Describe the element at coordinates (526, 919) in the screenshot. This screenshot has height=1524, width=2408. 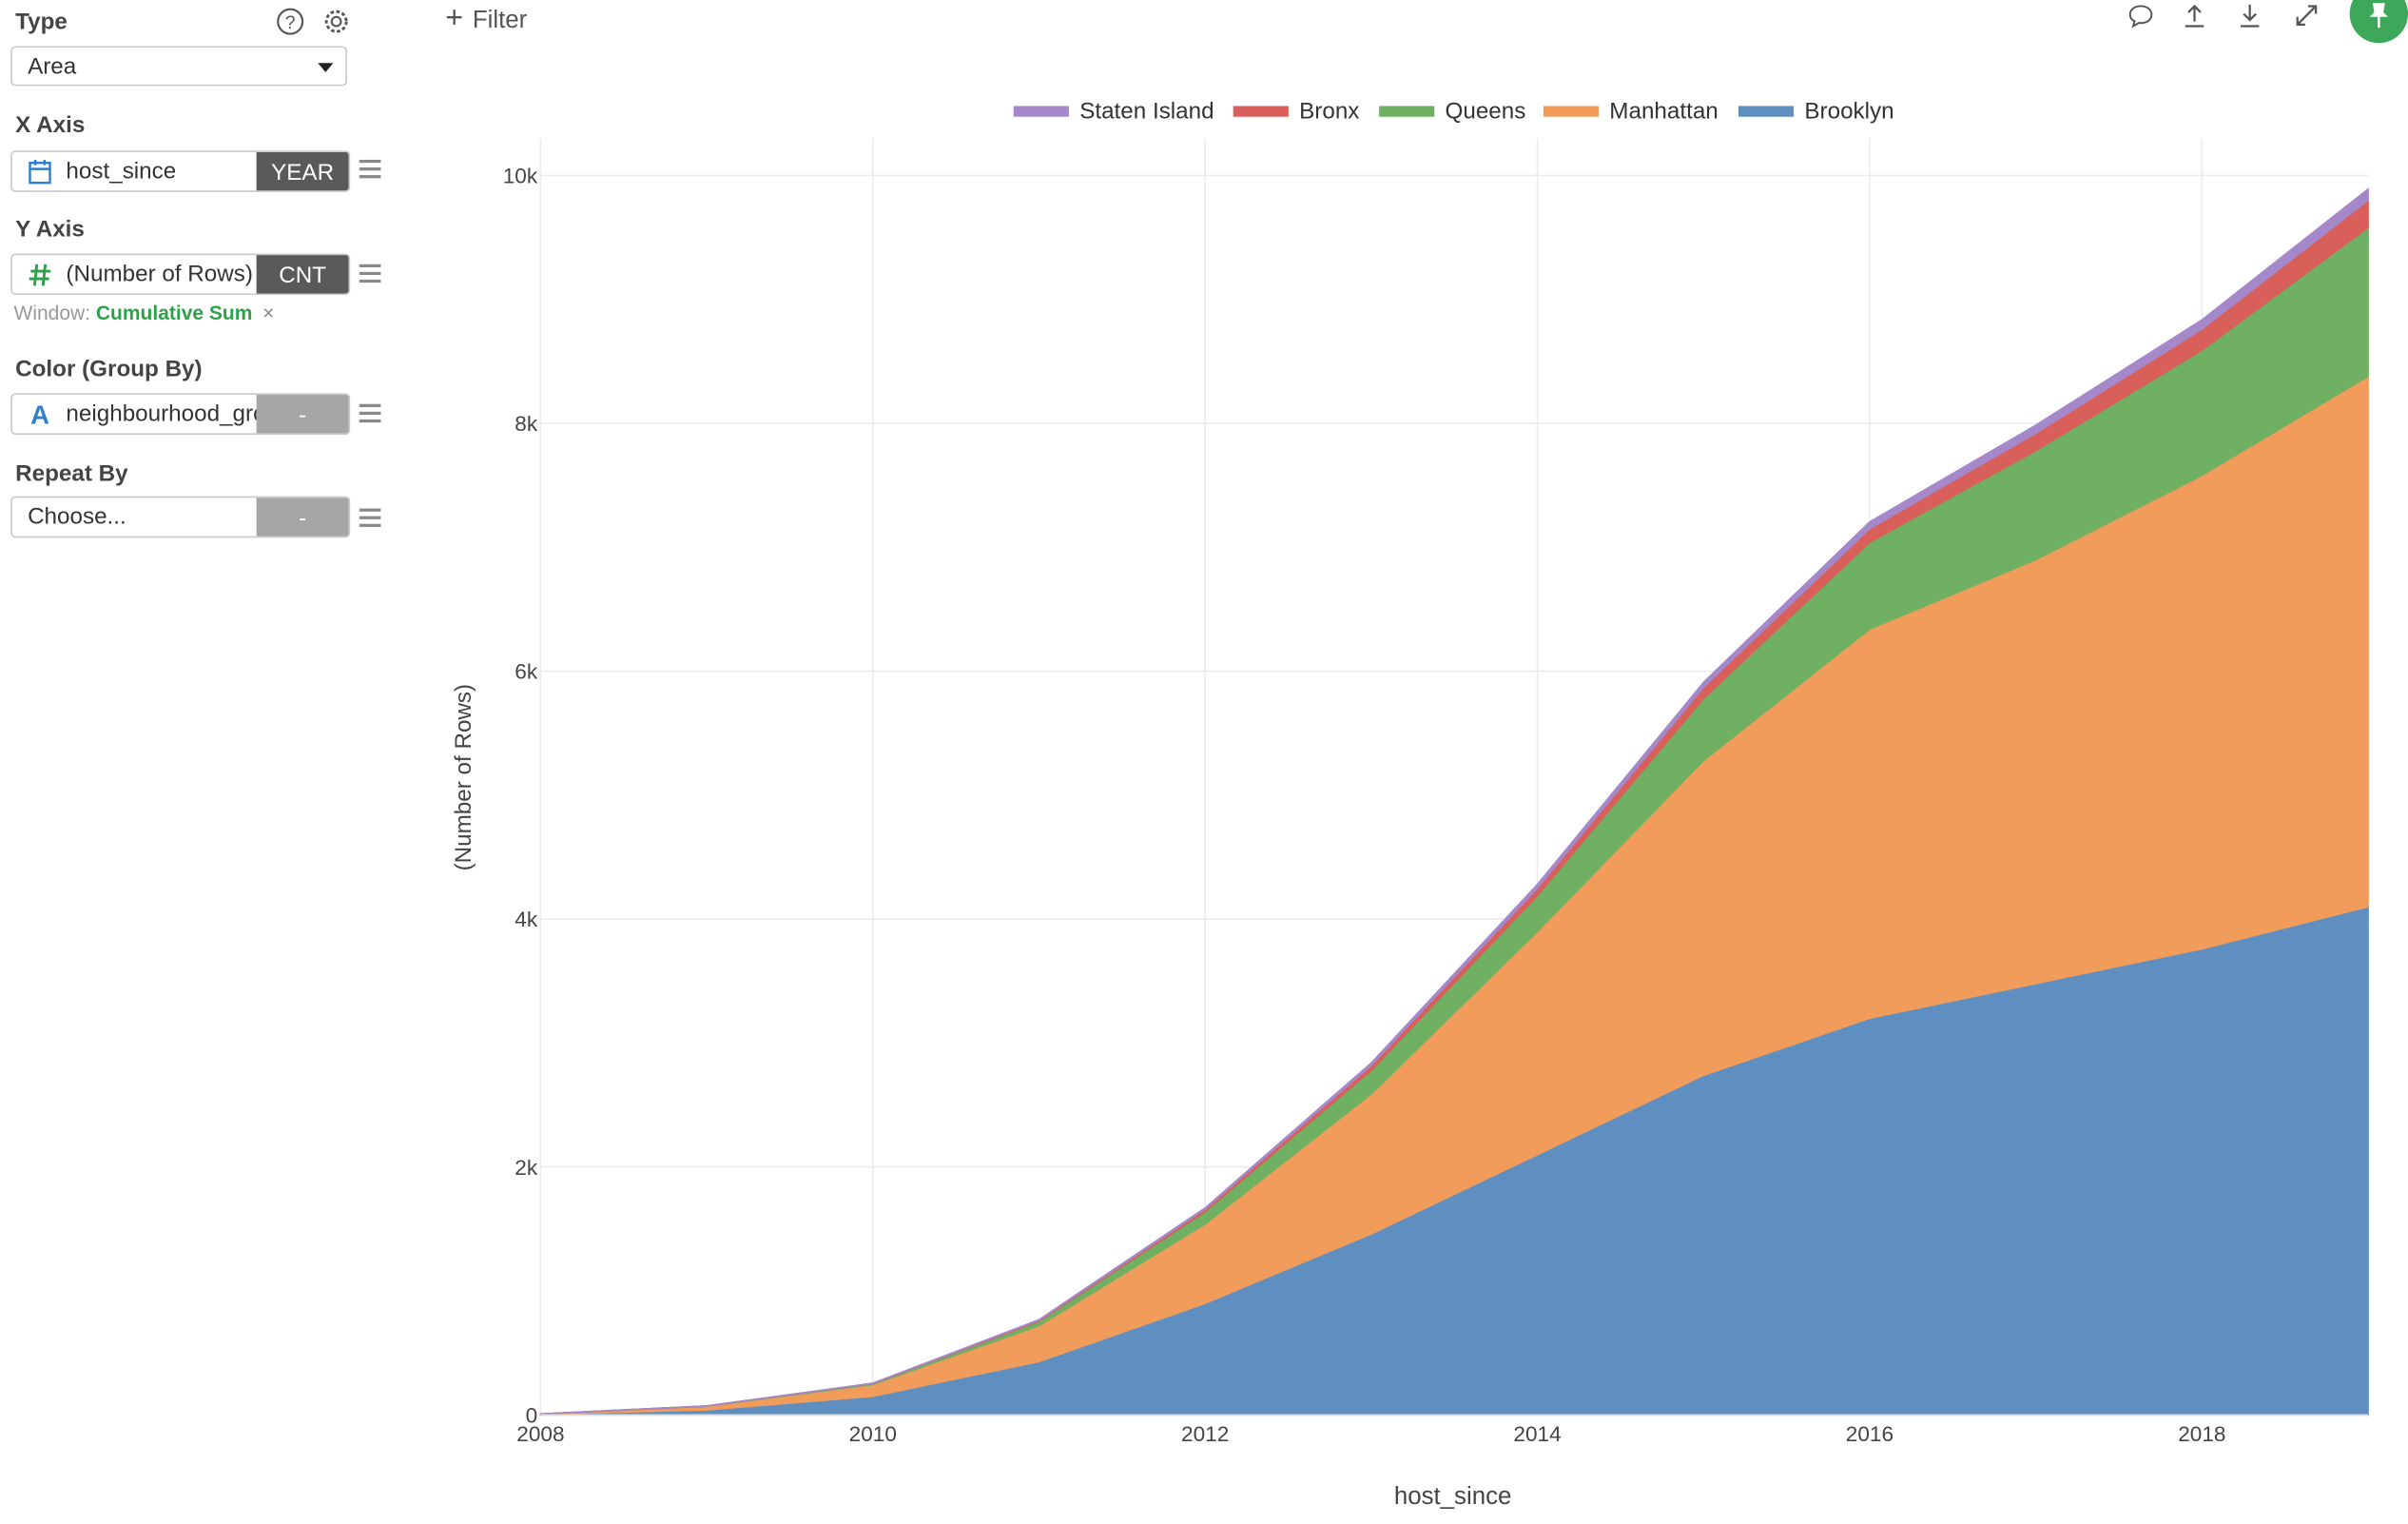
I see `y-tick-label: 4k` at that location.